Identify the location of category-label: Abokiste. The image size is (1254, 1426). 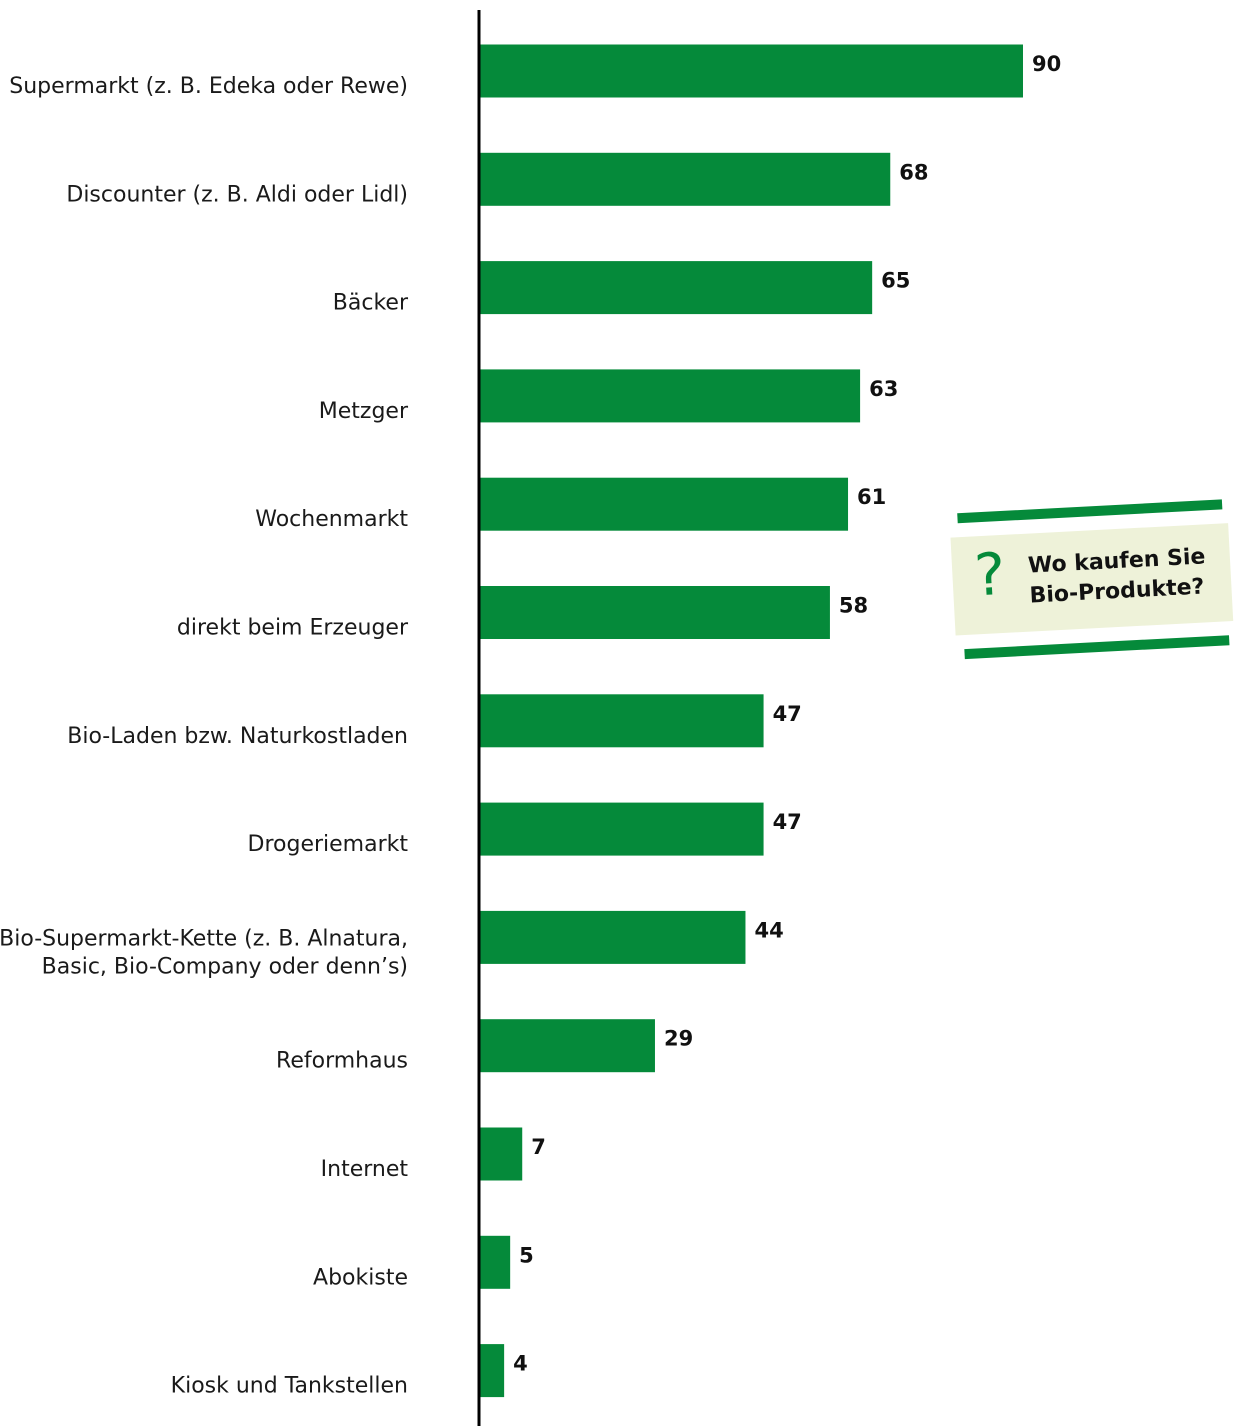
(360, 1277).